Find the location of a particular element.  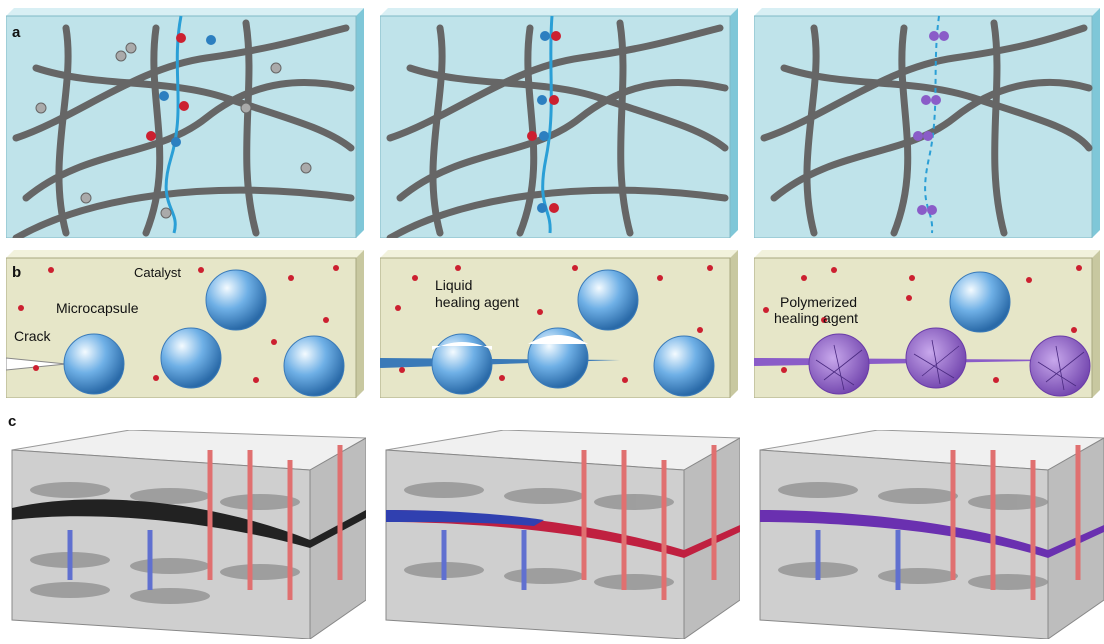

liquid-healing-agent-label-line1: Liquid is located at coordinates (454, 285).